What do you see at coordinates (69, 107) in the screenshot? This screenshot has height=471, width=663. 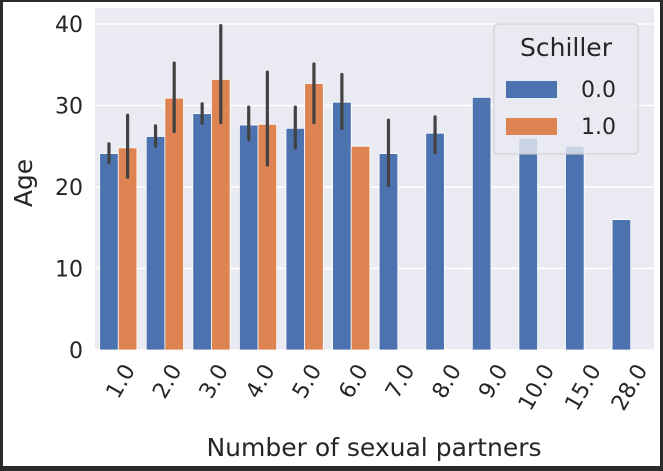 I see `y-tick-label-3: 30` at bounding box center [69, 107].